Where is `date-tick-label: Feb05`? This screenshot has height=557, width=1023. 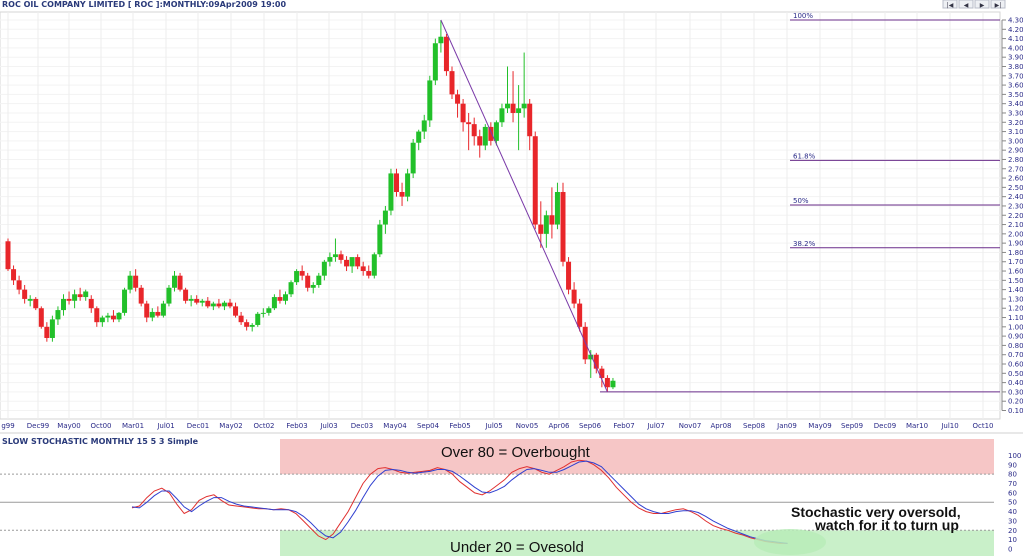 date-tick-label: Feb05 is located at coordinates (459, 426).